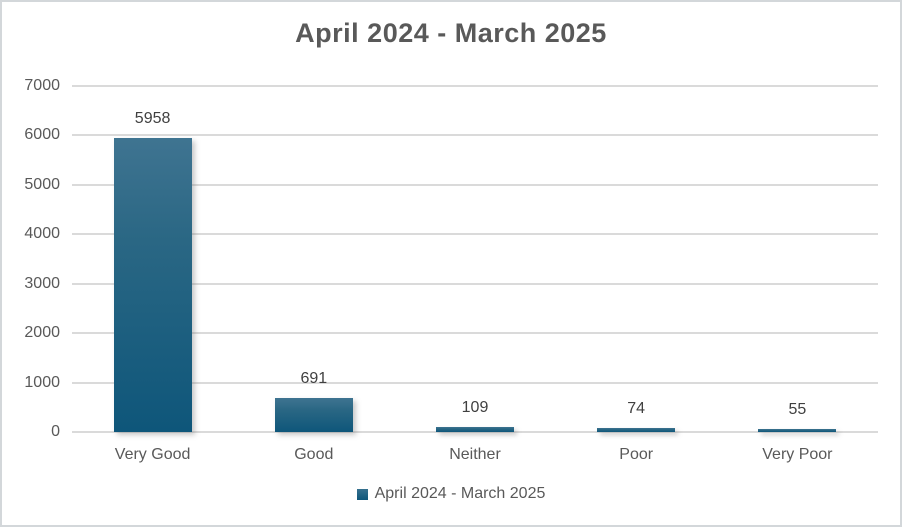 The width and height of the screenshot is (902, 527). What do you see at coordinates (314, 454) in the screenshot?
I see `x-category-label: Good` at bounding box center [314, 454].